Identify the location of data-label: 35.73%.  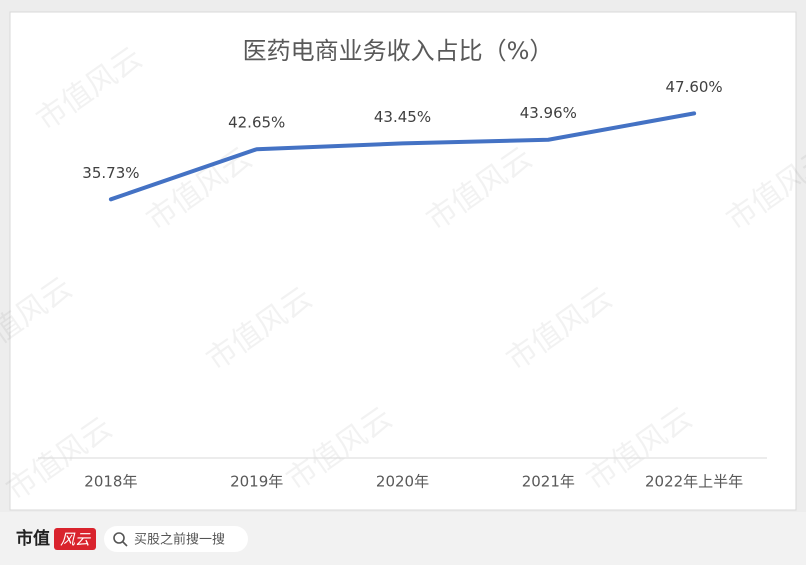
(110, 173).